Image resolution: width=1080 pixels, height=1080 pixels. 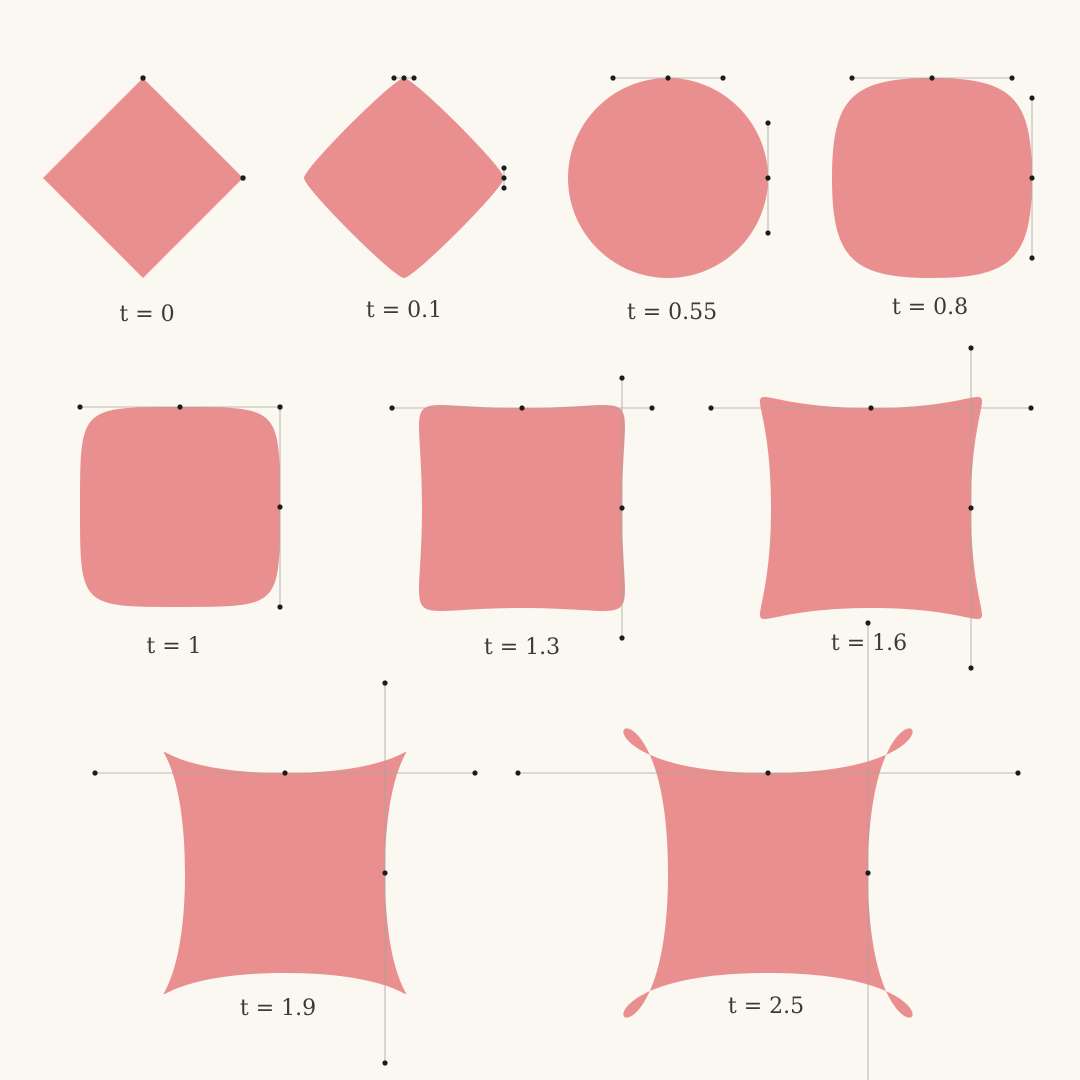 What do you see at coordinates (404, 310) in the screenshot?
I see `shape-label-t0-1: t = 0.1` at bounding box center [404, 310].